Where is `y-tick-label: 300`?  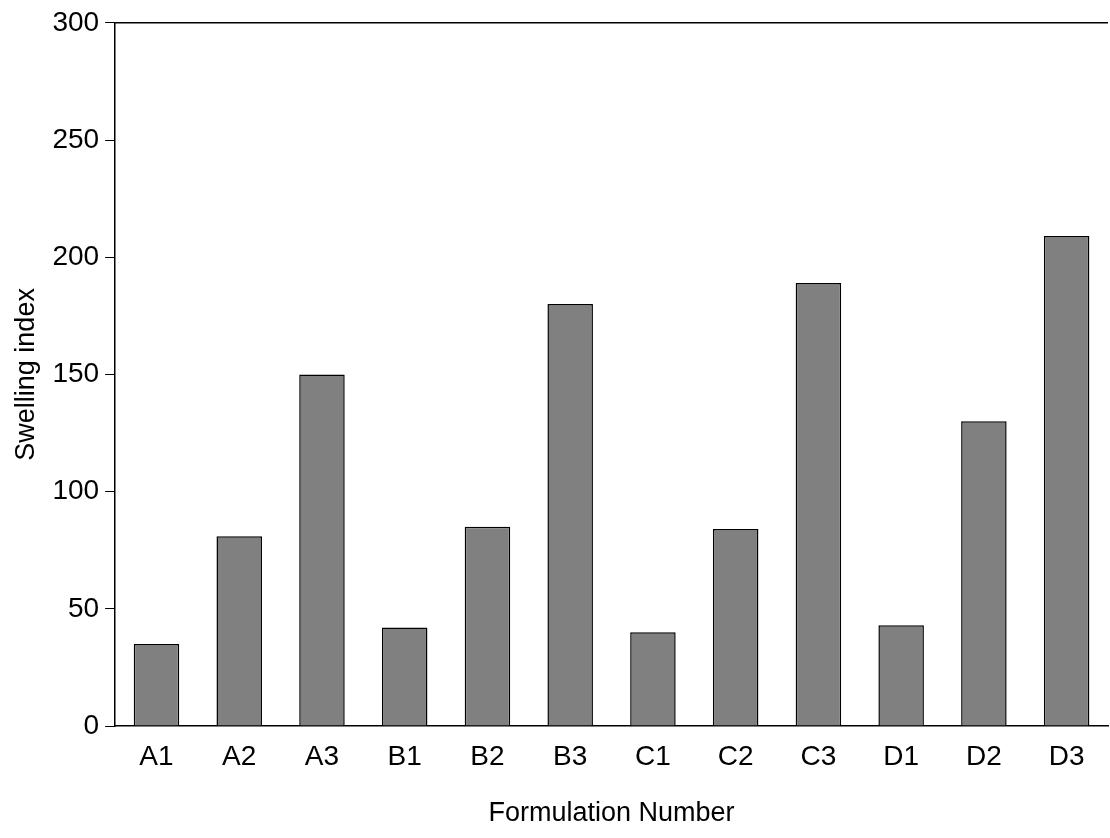
y-tick-label: 300 is located at coordinates (76, 21).